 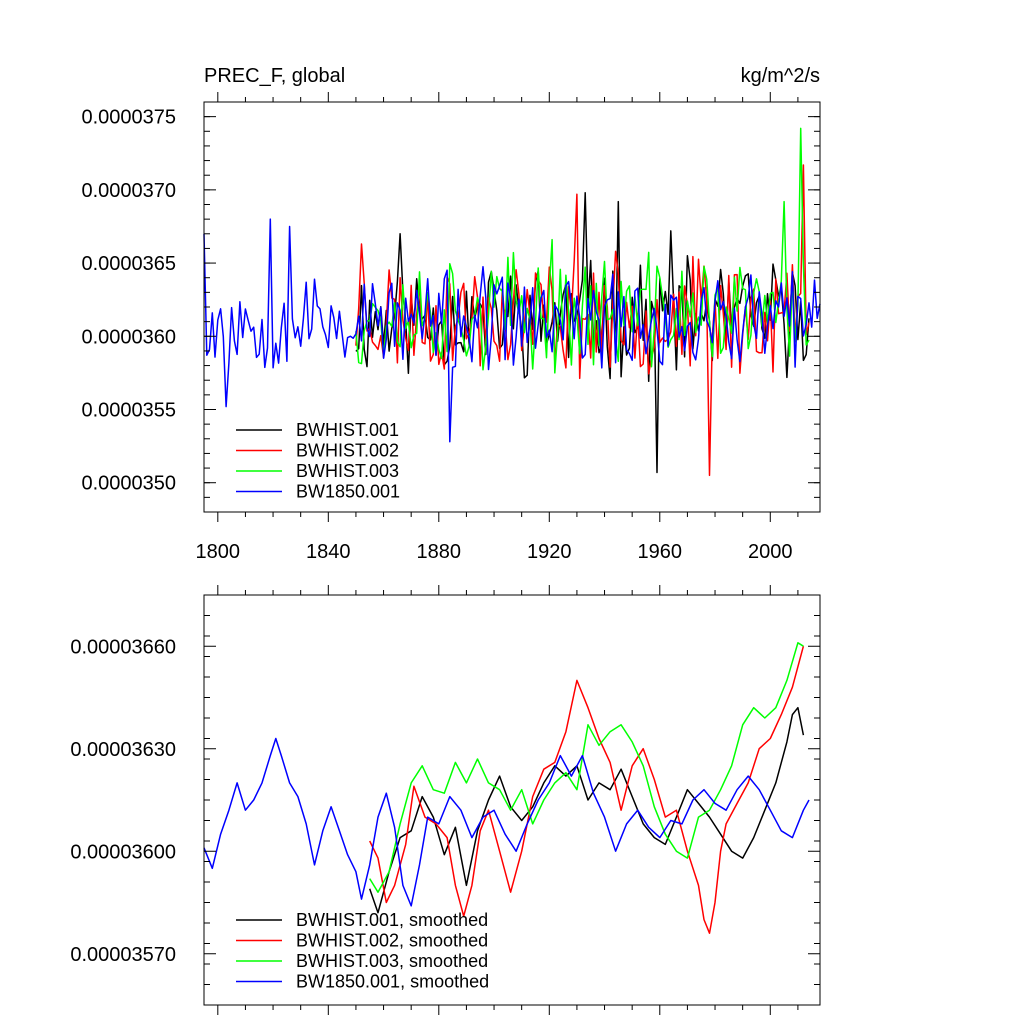 What do you see at coordinates (128, 264) in the screenshot?
I see `y-tick-label: 0.0000365` at bounding box center [128, 264].